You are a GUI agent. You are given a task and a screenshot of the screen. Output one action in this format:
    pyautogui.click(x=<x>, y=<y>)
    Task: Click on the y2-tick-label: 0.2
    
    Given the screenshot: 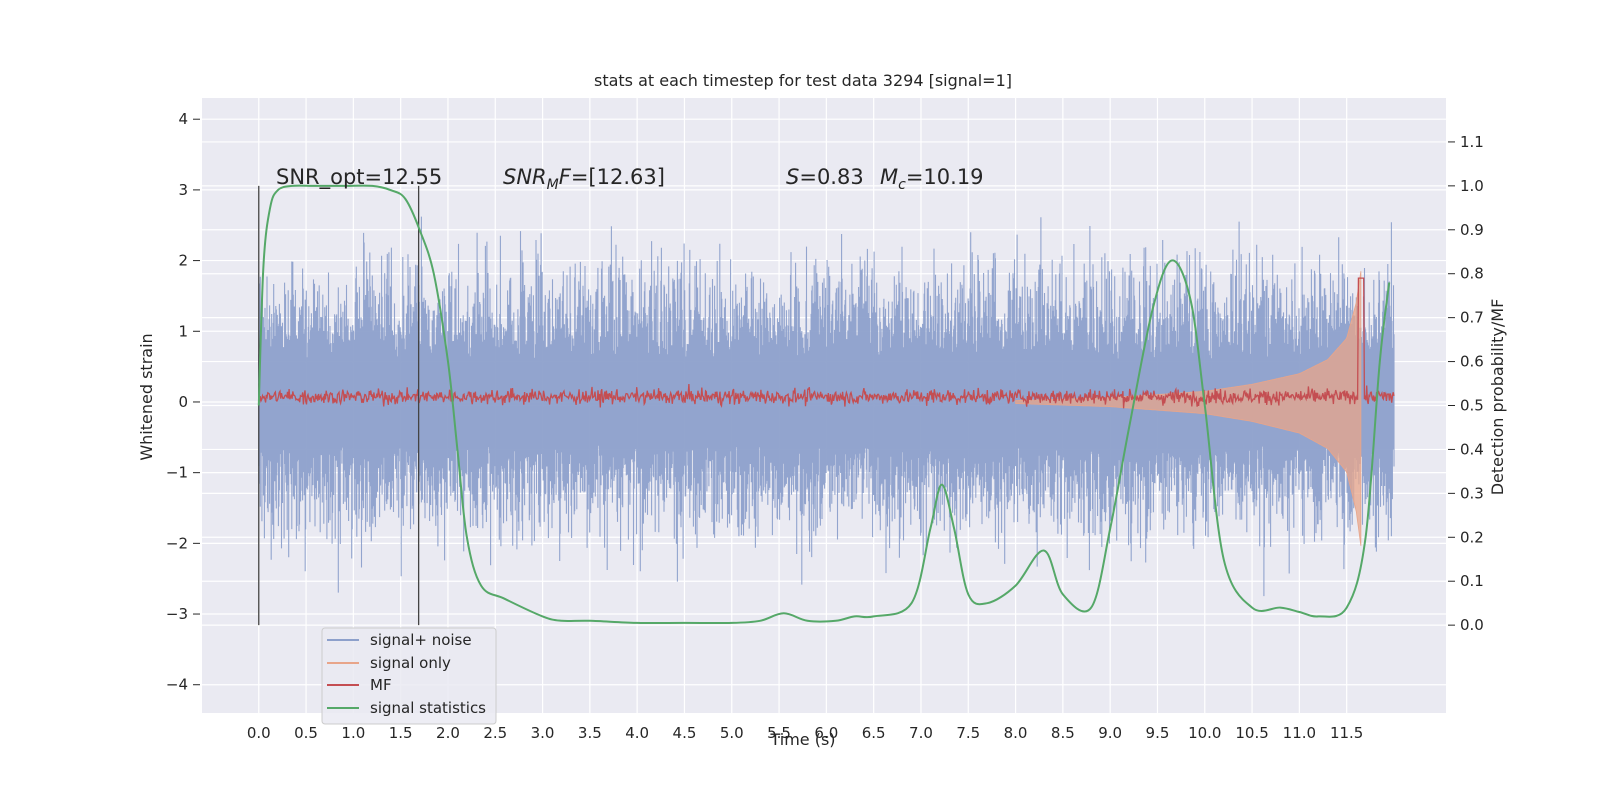 What is the action you would take?
    pyautogui.click(x=1472, y=537)
    